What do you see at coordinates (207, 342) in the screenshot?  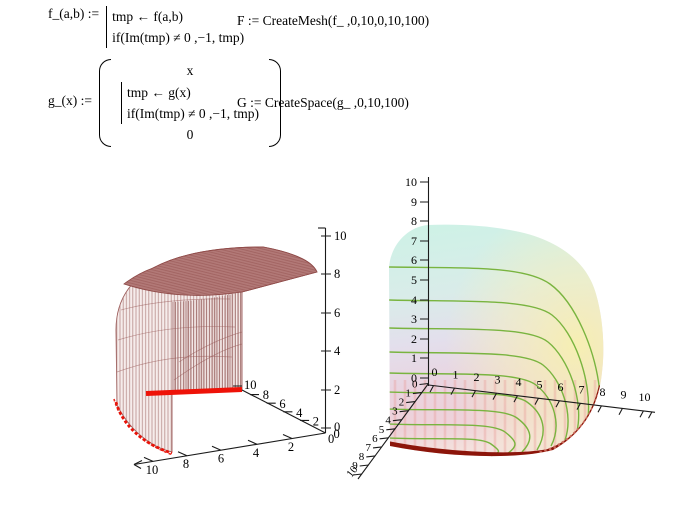 I see `mesh-front-cliff` at bounding box center [207, 342].